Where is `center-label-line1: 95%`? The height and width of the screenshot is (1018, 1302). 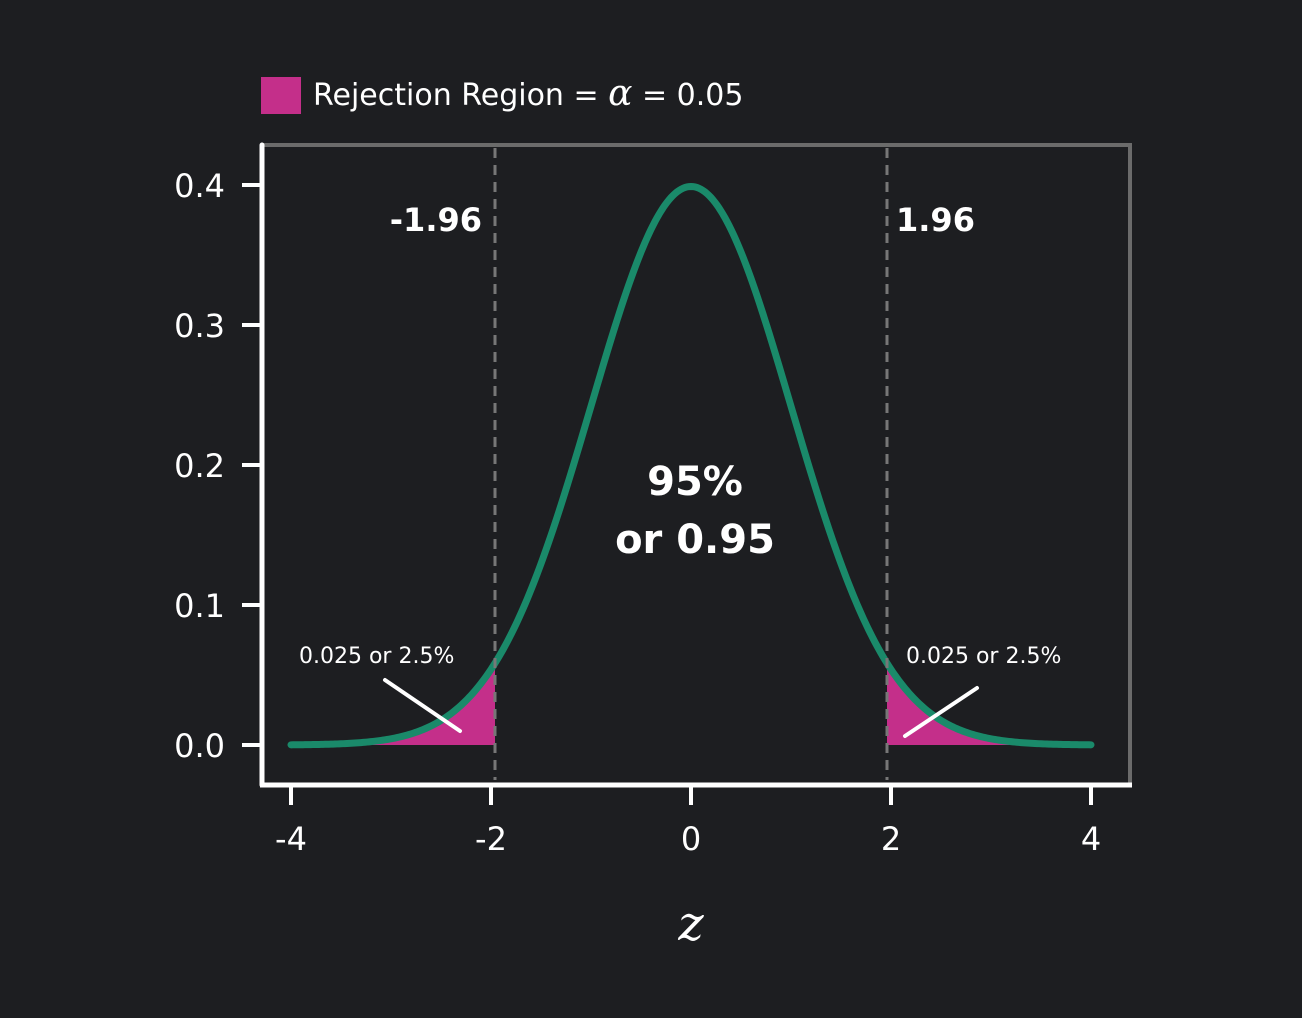 center-label-line1: 95% is located at coordinates (695, 482).